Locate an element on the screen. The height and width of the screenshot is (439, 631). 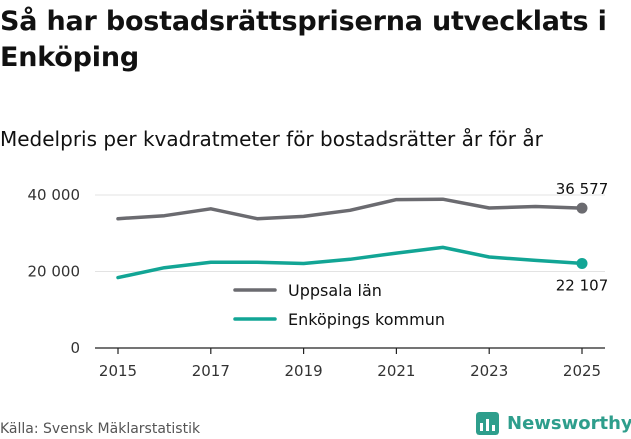
legend-label: Enköpings kommun is located at coordinates (366, 319).